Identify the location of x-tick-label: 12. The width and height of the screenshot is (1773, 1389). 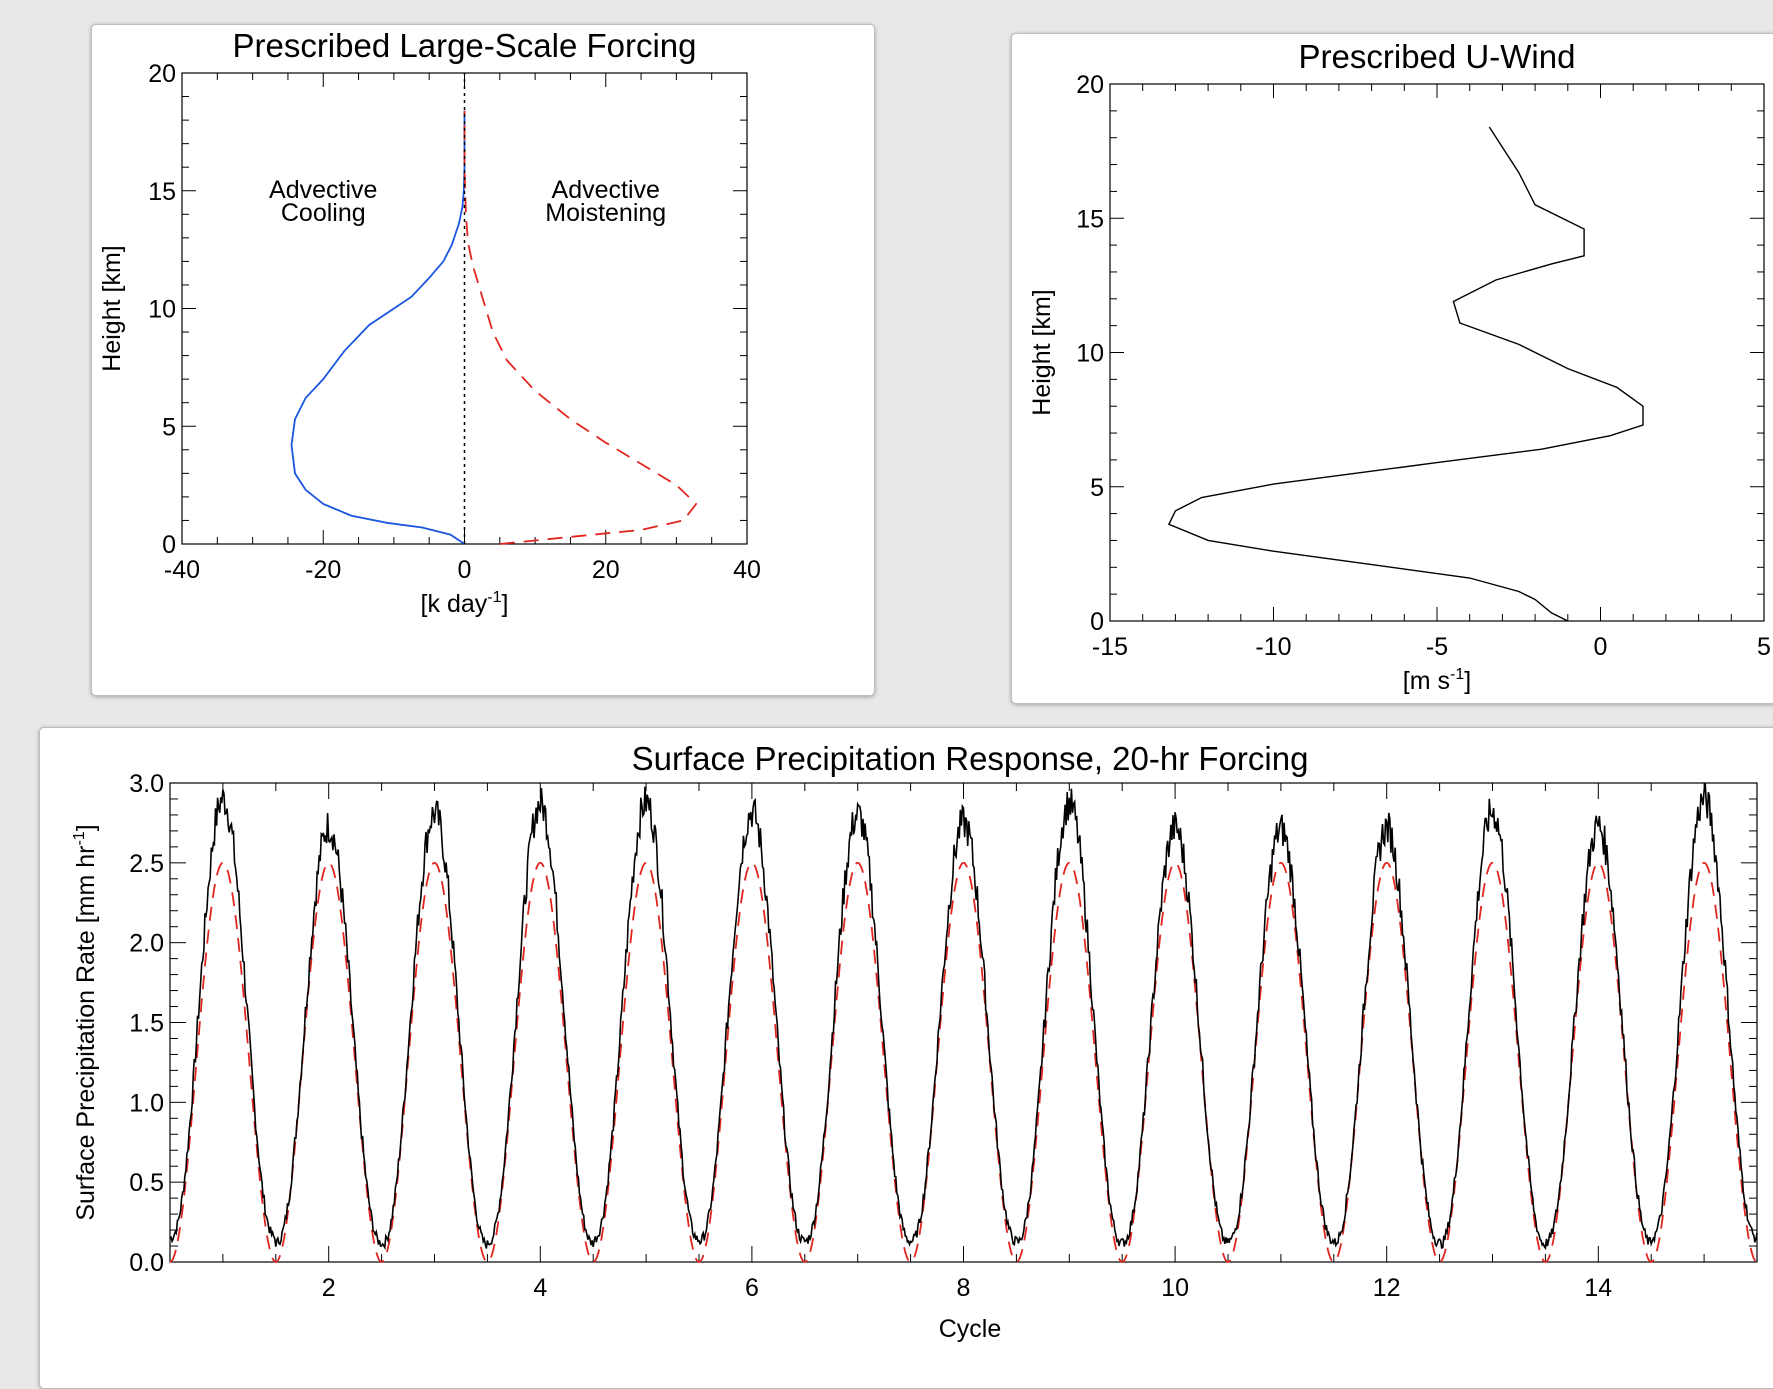
(1387, 1288).